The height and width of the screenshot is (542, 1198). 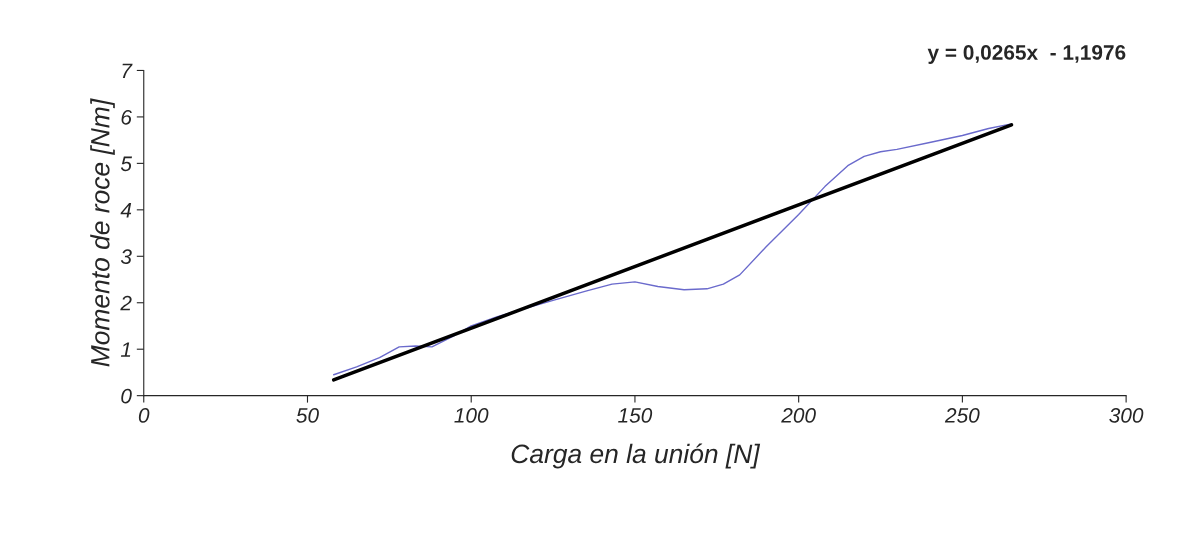 What do you see at coordinates (962, 415) in the screenshot?
I see `x-tick-label: 250` at bounding box center [962, 415].